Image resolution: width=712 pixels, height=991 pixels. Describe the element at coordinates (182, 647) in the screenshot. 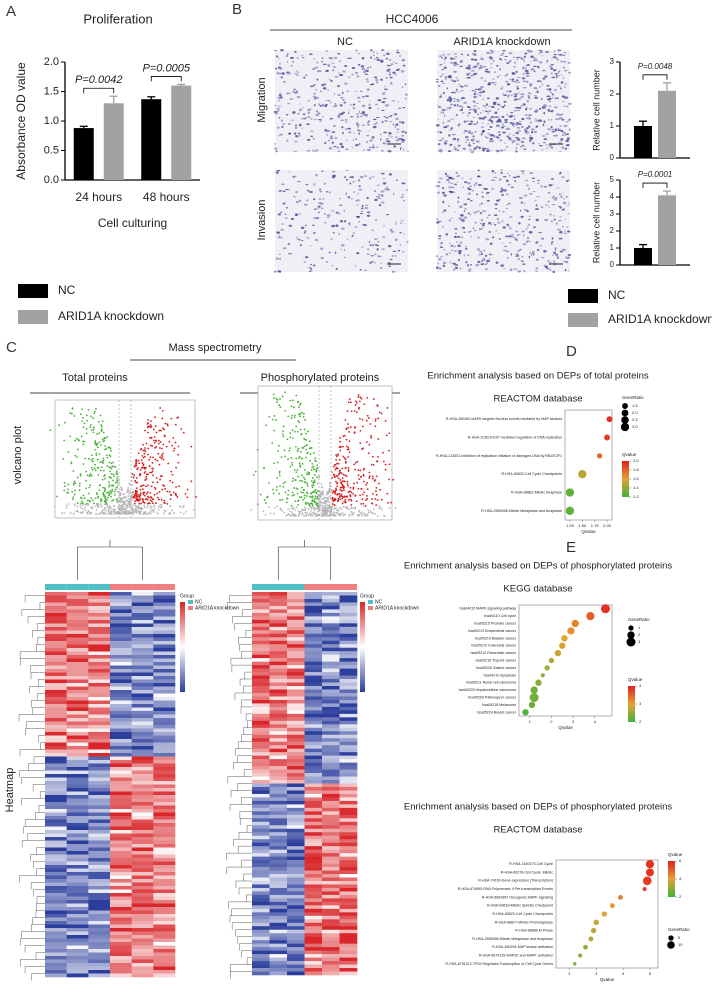

I see `color-scale` at that location.